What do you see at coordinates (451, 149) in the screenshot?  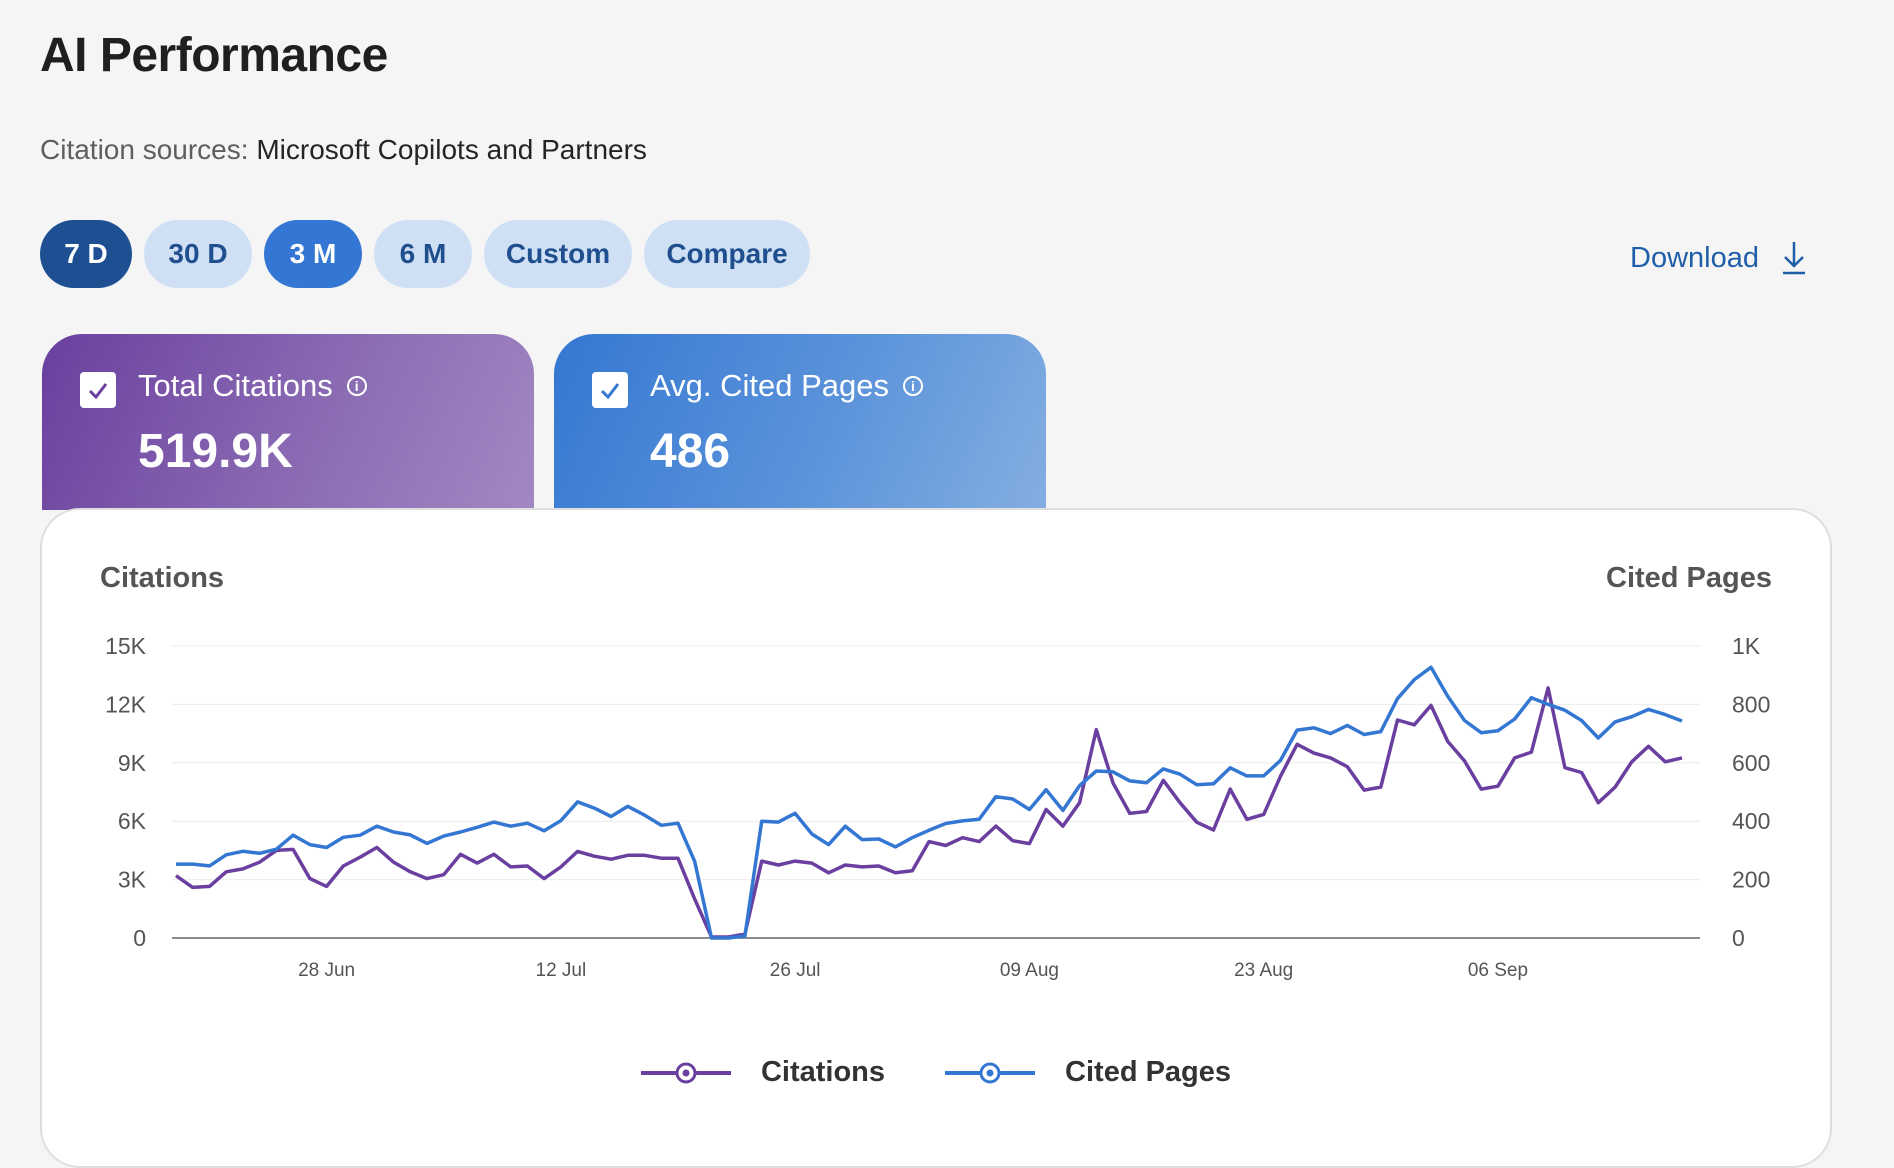 I see `citation-sources-value: Microsoft Copilots and Partners` at bounding box center [451, 149].